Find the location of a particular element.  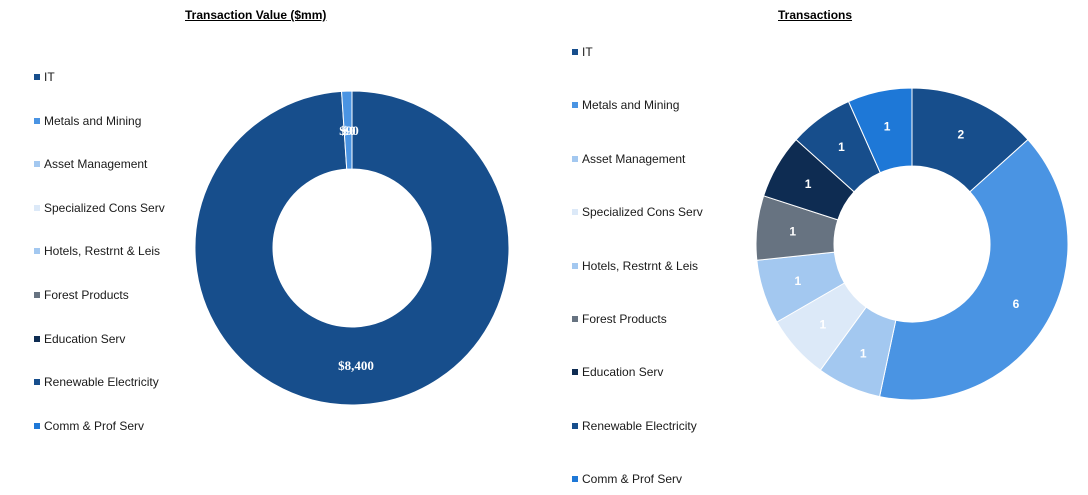

slice-comm-and-prof-serv is located at coordinates (880, 130).